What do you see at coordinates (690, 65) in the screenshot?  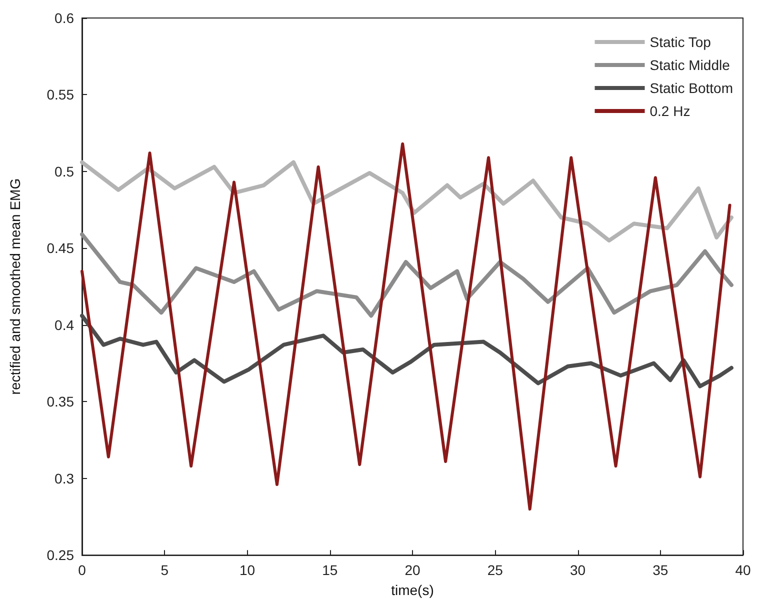 I see `legend-label: Static Middle` at bounding box center [690, 65].